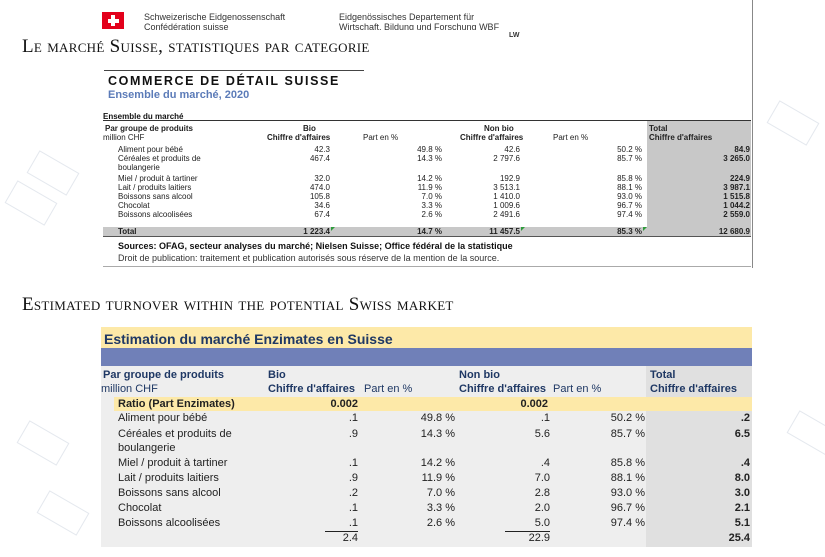 The image size is (825, 557). Describe the element at coordinates (734, 231) in the screenshot. I see `table1-total-total: 12 680.9` at that location.